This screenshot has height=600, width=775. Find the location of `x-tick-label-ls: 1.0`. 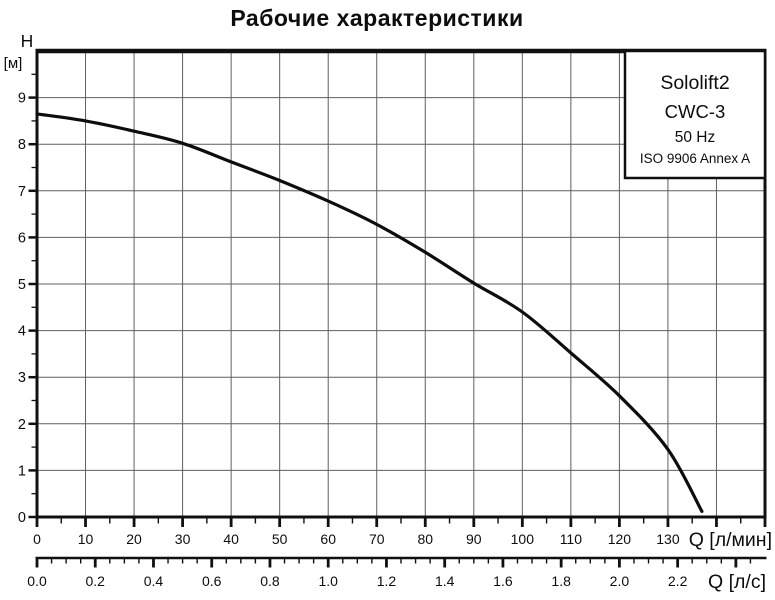

x-tick-label-ls: 1.0 is located at coordinates (328, 581).